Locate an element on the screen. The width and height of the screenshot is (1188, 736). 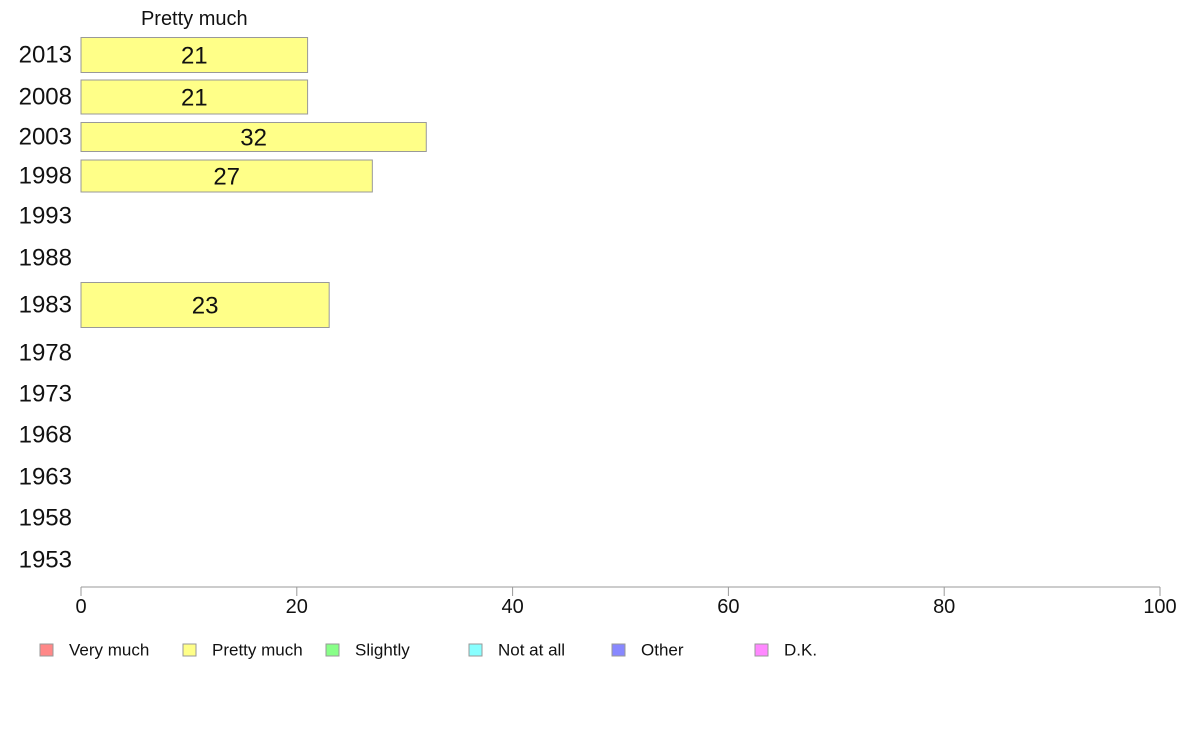
year-label-2003: 2003 is located at coordinates (45, 137).